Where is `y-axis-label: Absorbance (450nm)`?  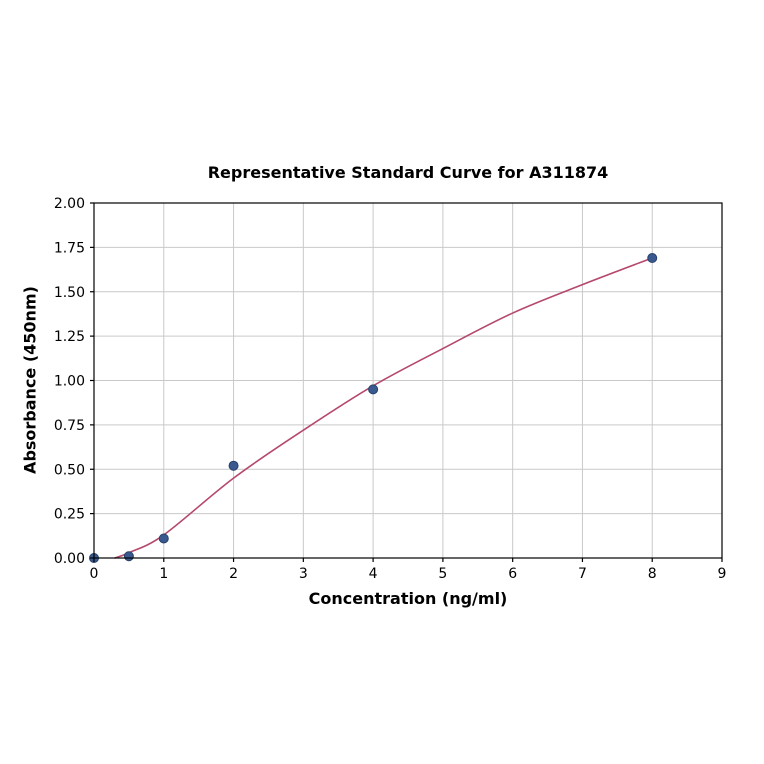
y-axis-label: Absorbance (450nm) is located at coordinates (30, 380).